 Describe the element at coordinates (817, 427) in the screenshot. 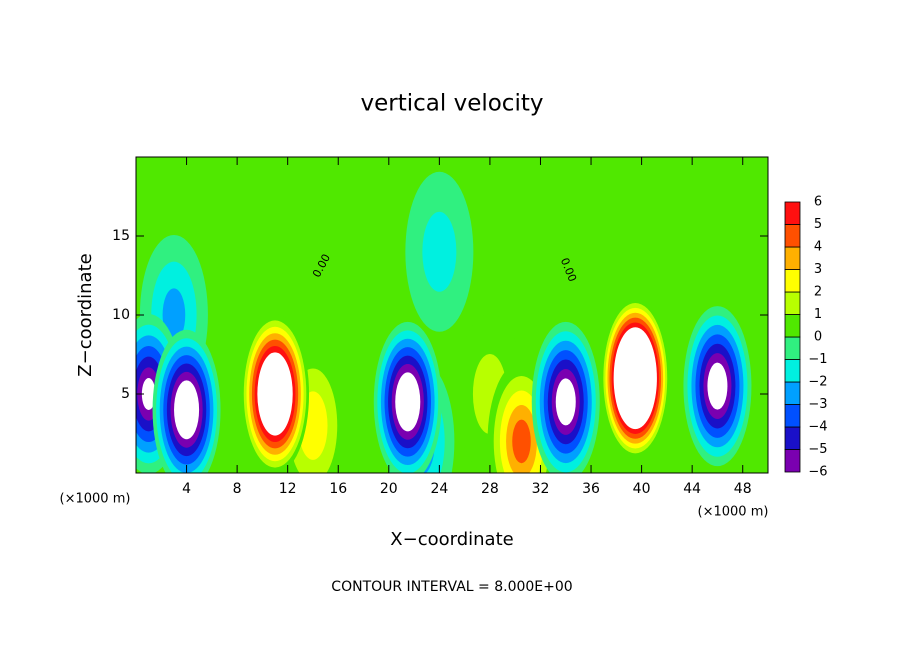

I see `colorbar-label: −4` at that location.